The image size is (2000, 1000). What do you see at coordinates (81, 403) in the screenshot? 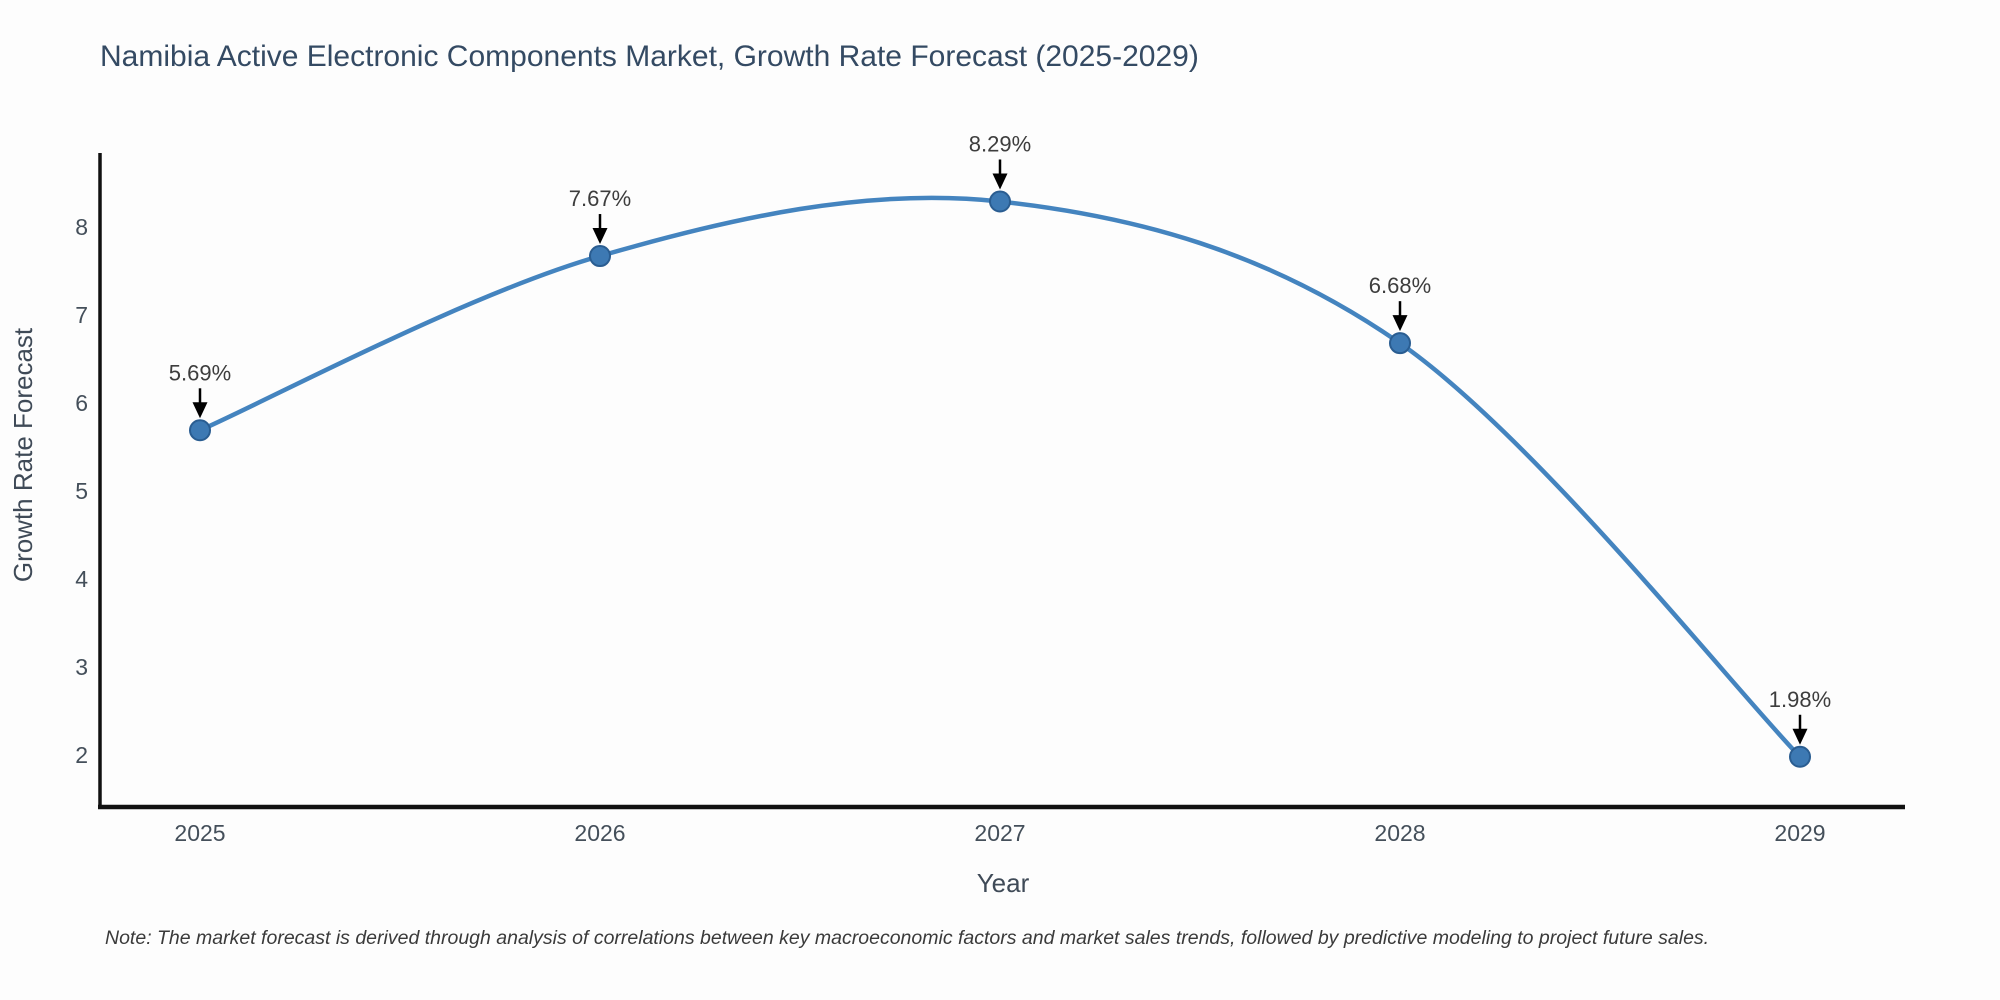
I see `y-tick-label: 6` at bounding box center [81, 403].